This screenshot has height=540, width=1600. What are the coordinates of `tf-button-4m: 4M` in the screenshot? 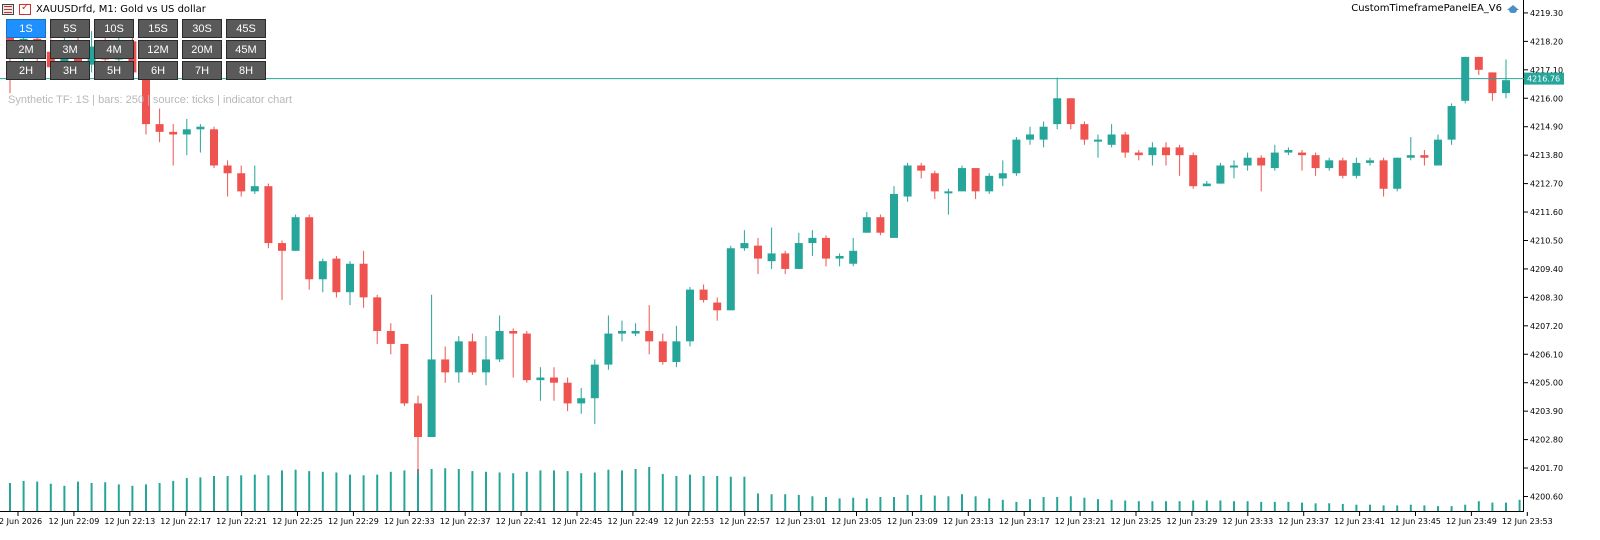 It's located at (114, 49).